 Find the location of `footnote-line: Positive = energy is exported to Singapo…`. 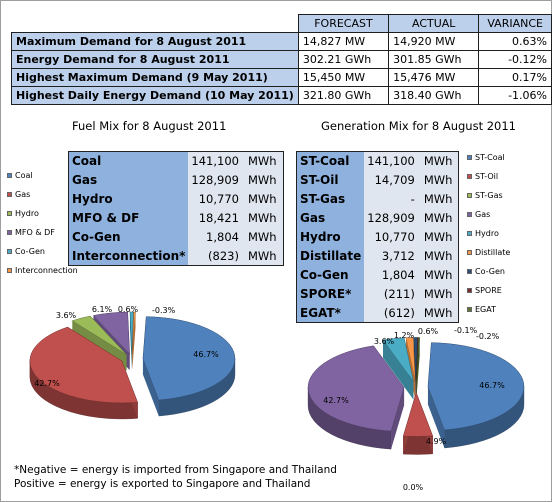

footnote-line: Positive = energy is exported to Singapo… is located at coordinates (162, 484).